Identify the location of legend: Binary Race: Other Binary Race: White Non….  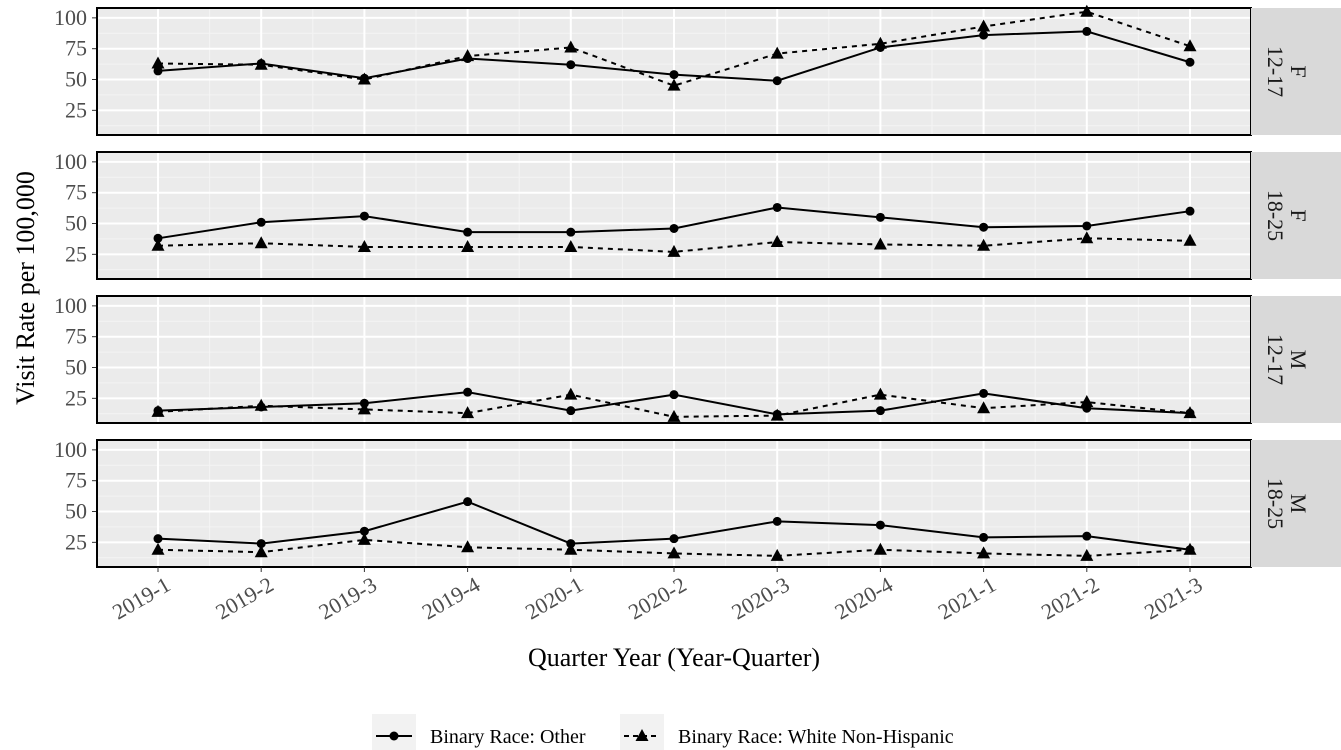
(663, 732).